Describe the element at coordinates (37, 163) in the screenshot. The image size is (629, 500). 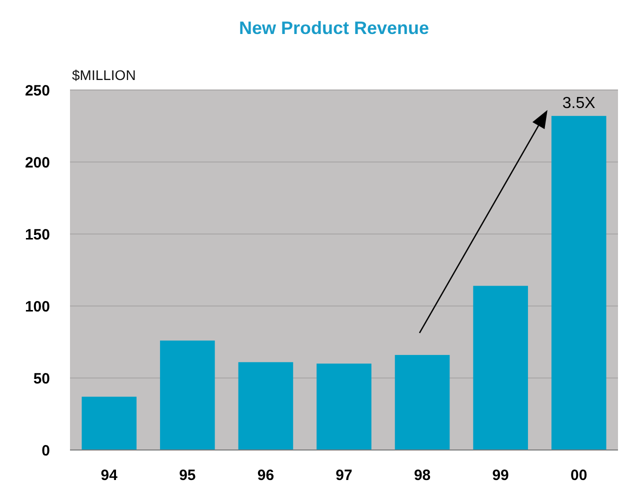
I see `y-tick-label: 200` at that location.